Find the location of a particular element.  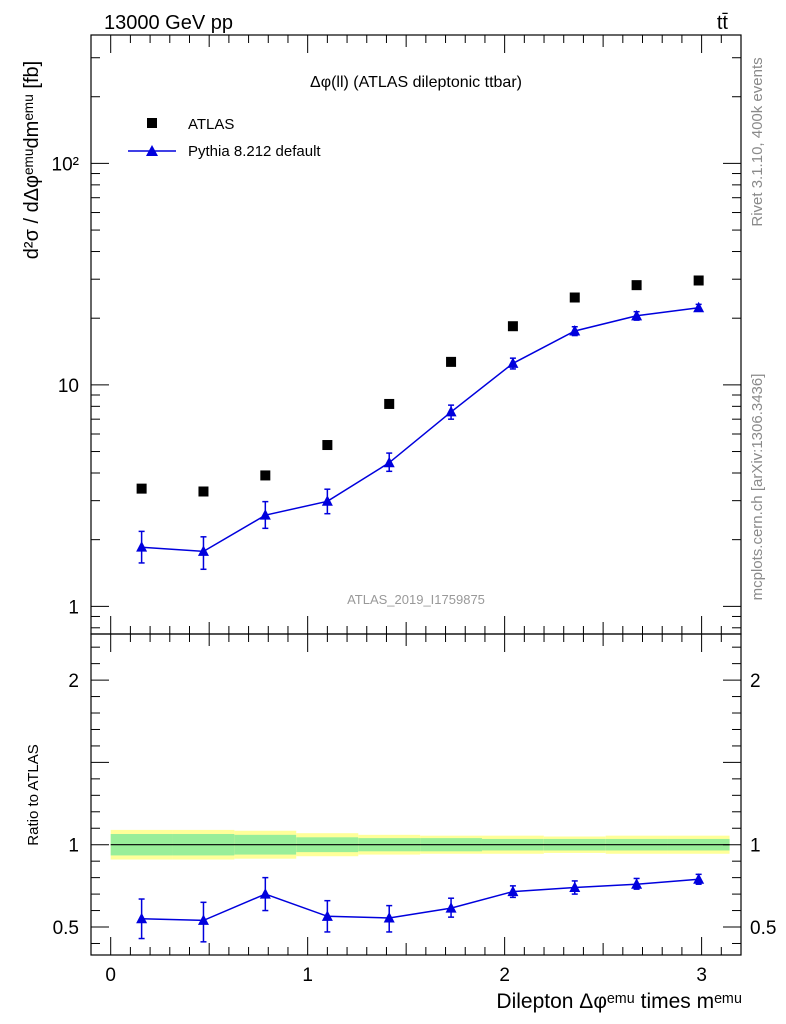

energy-label: 13000 GeV pp is located at coordinates (168, 23).